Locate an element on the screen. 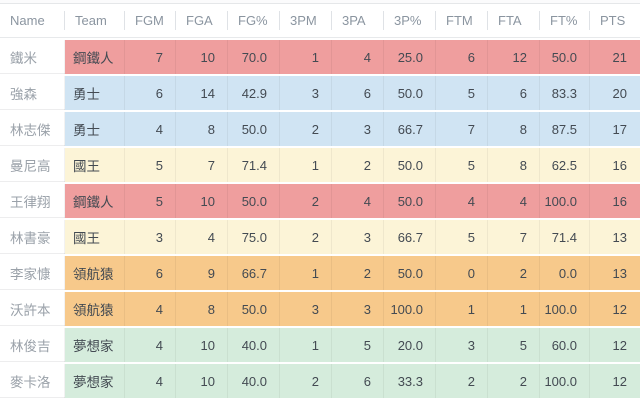 The width and height of the screenshot is (640, 400). stat-cell-fta: 6 is located at coordinates (514, 92).